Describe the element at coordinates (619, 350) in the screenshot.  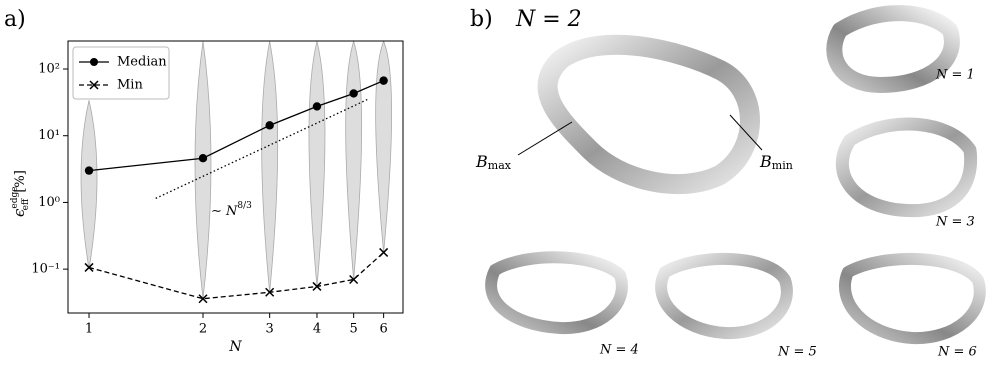
I see `caption: N = 4` at that location.